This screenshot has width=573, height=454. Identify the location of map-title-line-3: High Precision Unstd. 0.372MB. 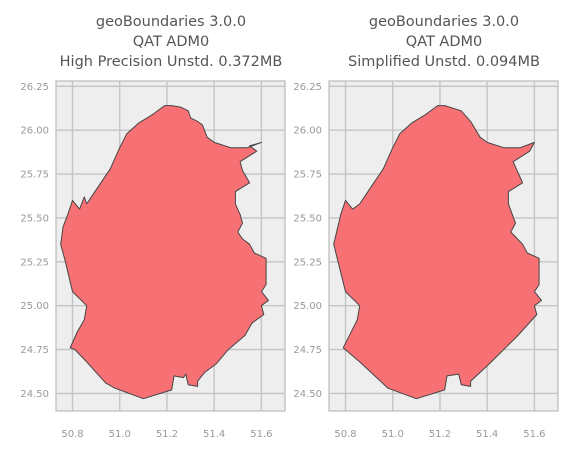
(171, 62).